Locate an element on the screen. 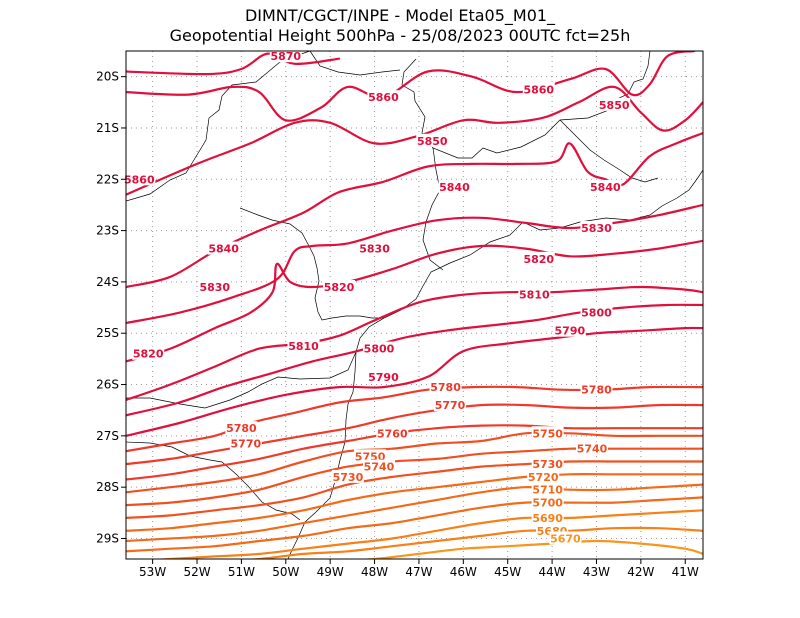 Image resolution: width=800 pixels, height=618 pixels. contour-label-5770: 5770 is located at coordinates (246, 444).